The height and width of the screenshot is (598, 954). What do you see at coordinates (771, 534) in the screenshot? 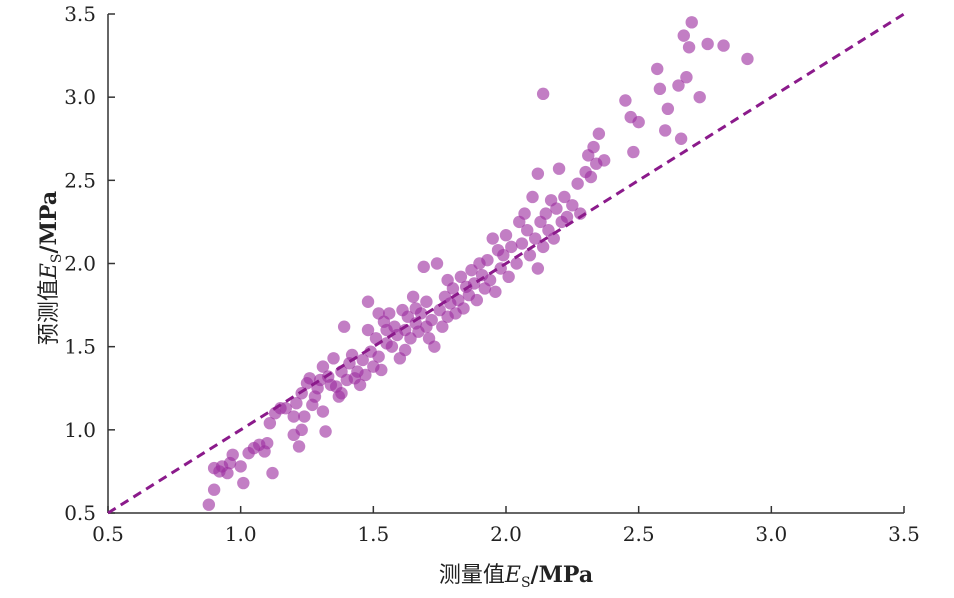
I see `x-tick-label: 3.0` at bounding box center [771, 534].